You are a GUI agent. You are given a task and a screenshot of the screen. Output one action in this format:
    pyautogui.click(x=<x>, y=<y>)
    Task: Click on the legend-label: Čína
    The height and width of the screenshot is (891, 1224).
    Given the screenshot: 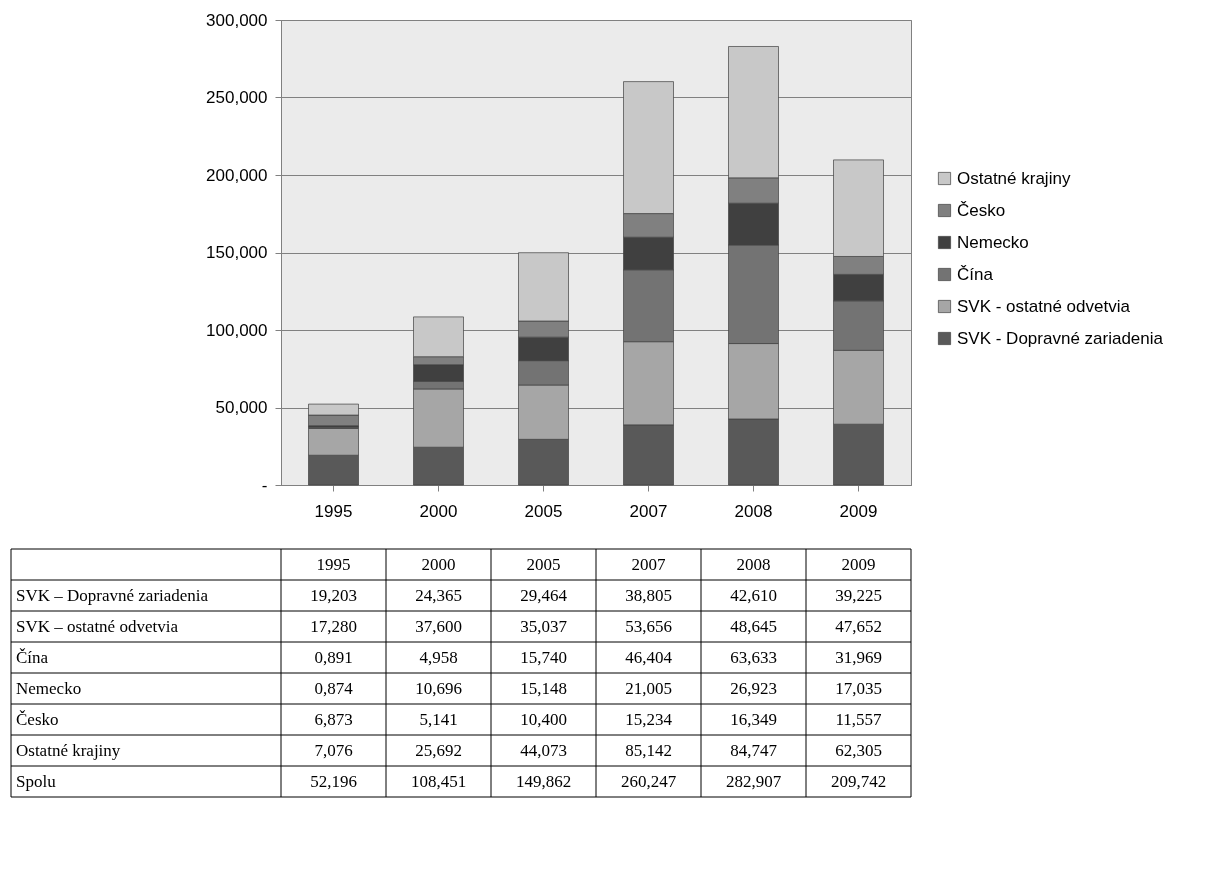 What is the action you would take?
    pyautogui.click(x=975, y=274)
    